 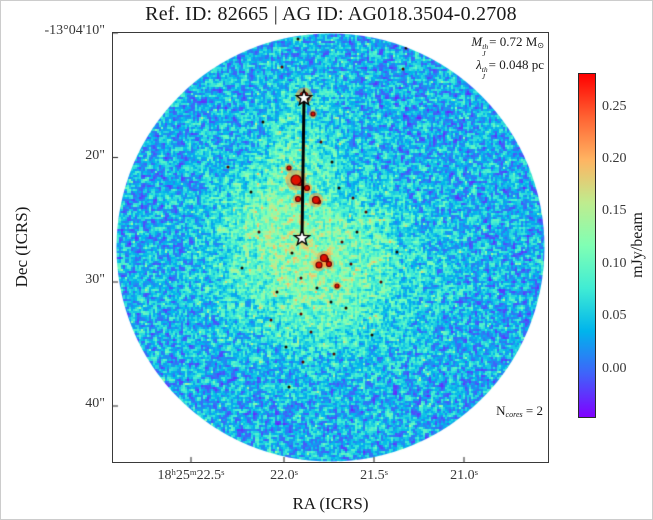 What do you see at coordinates (374, 475) in the screenshot?
I see `x-tick-label: 21.5s` at bounding box center [374, 475].